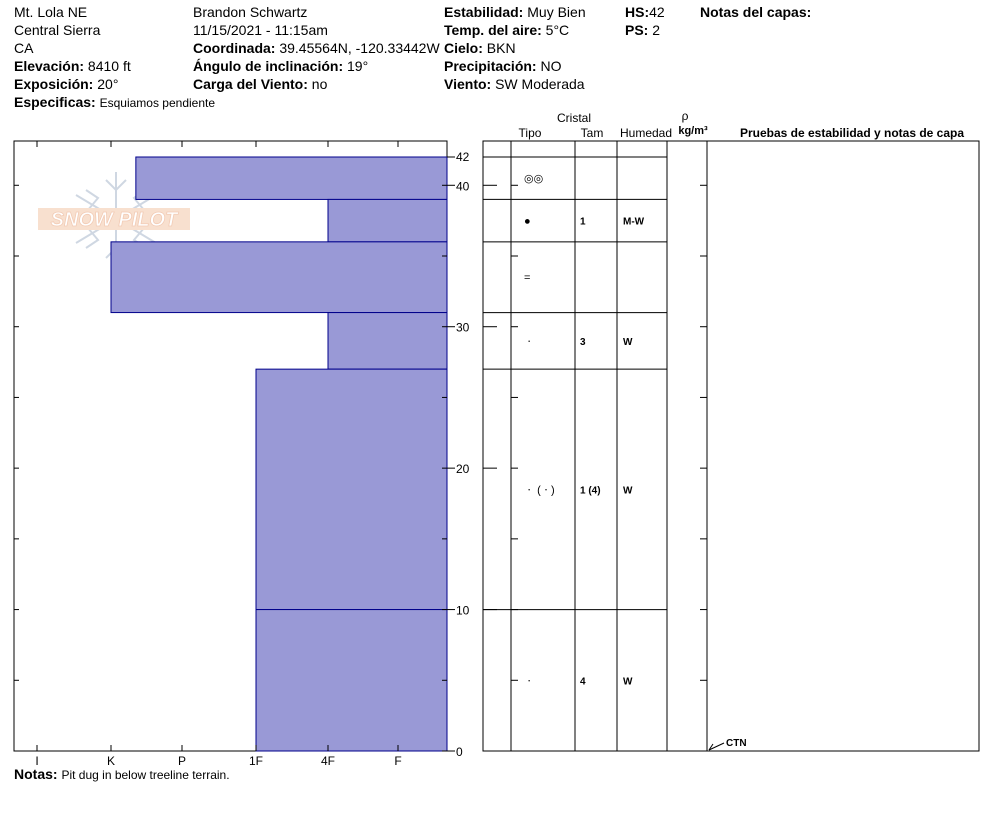  I want to click on ps-value: 2, so click(656, 30).